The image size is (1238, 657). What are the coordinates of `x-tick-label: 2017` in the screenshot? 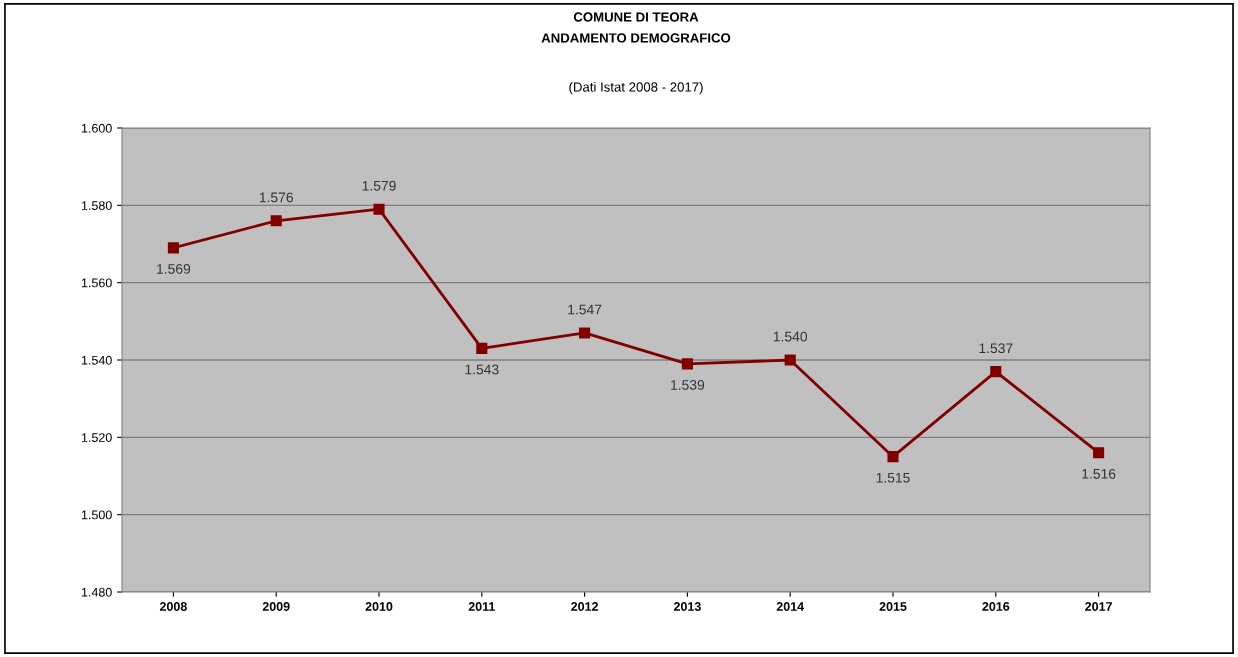 It's located at (1098, 606).